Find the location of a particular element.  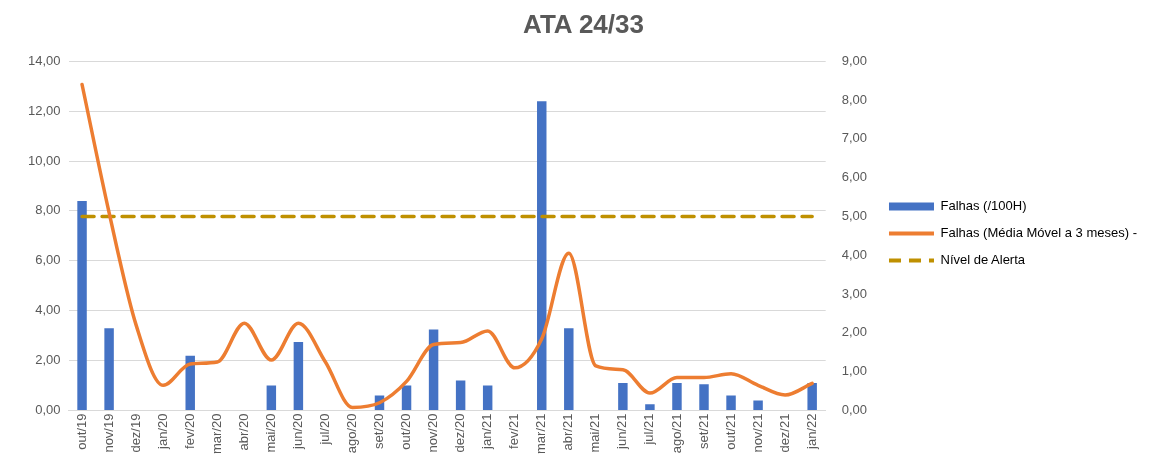

legend-label: Falhas (Média Móvel a 3 meses) - is located at coordinates (1038, 233).